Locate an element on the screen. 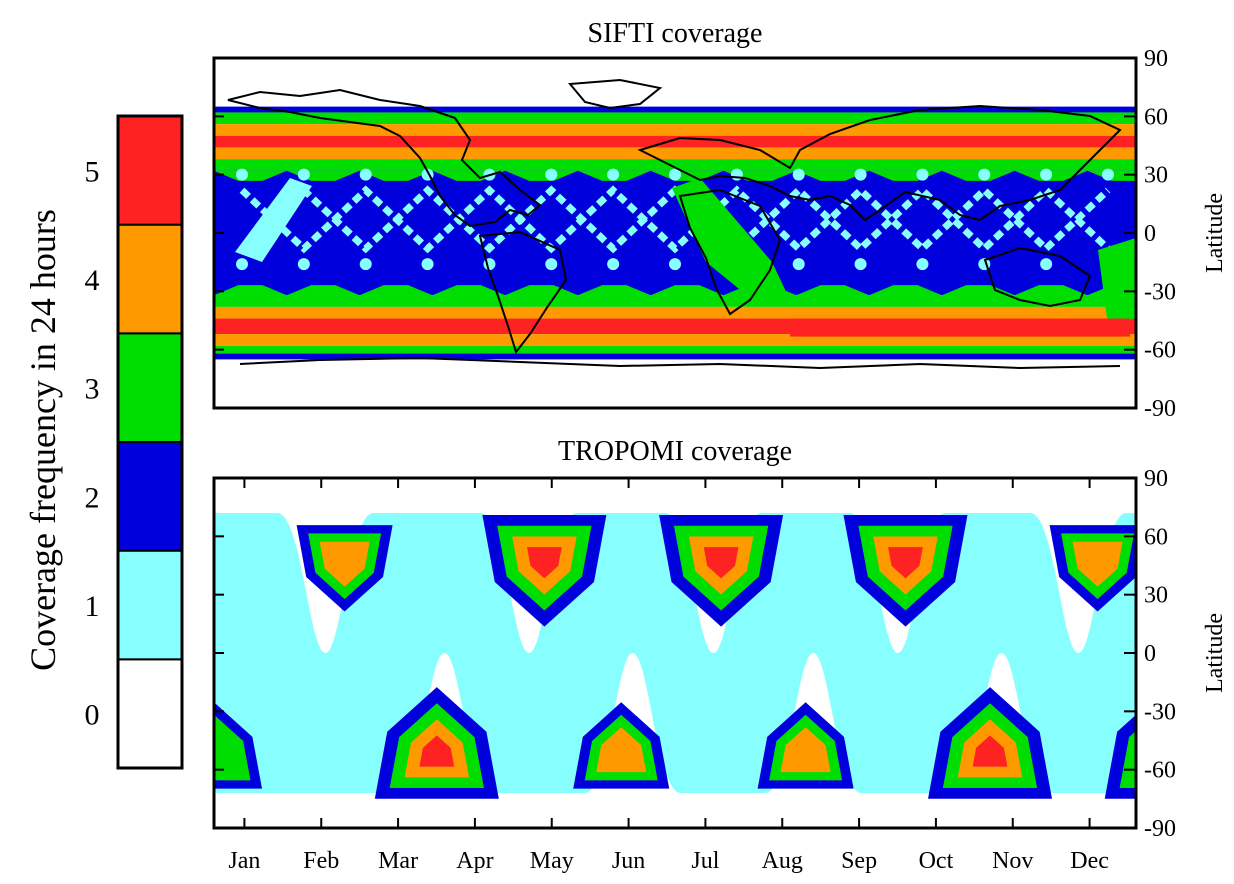  sifti-track-a is located at coordinates (675, 219).